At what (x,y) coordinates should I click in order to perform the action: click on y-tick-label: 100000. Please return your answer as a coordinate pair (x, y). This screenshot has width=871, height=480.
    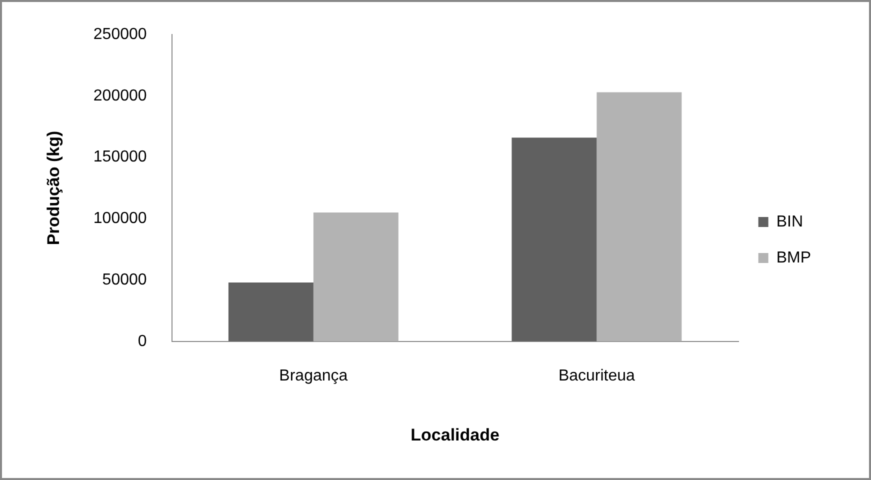
    Looking at the image, I should click on (120, 219).